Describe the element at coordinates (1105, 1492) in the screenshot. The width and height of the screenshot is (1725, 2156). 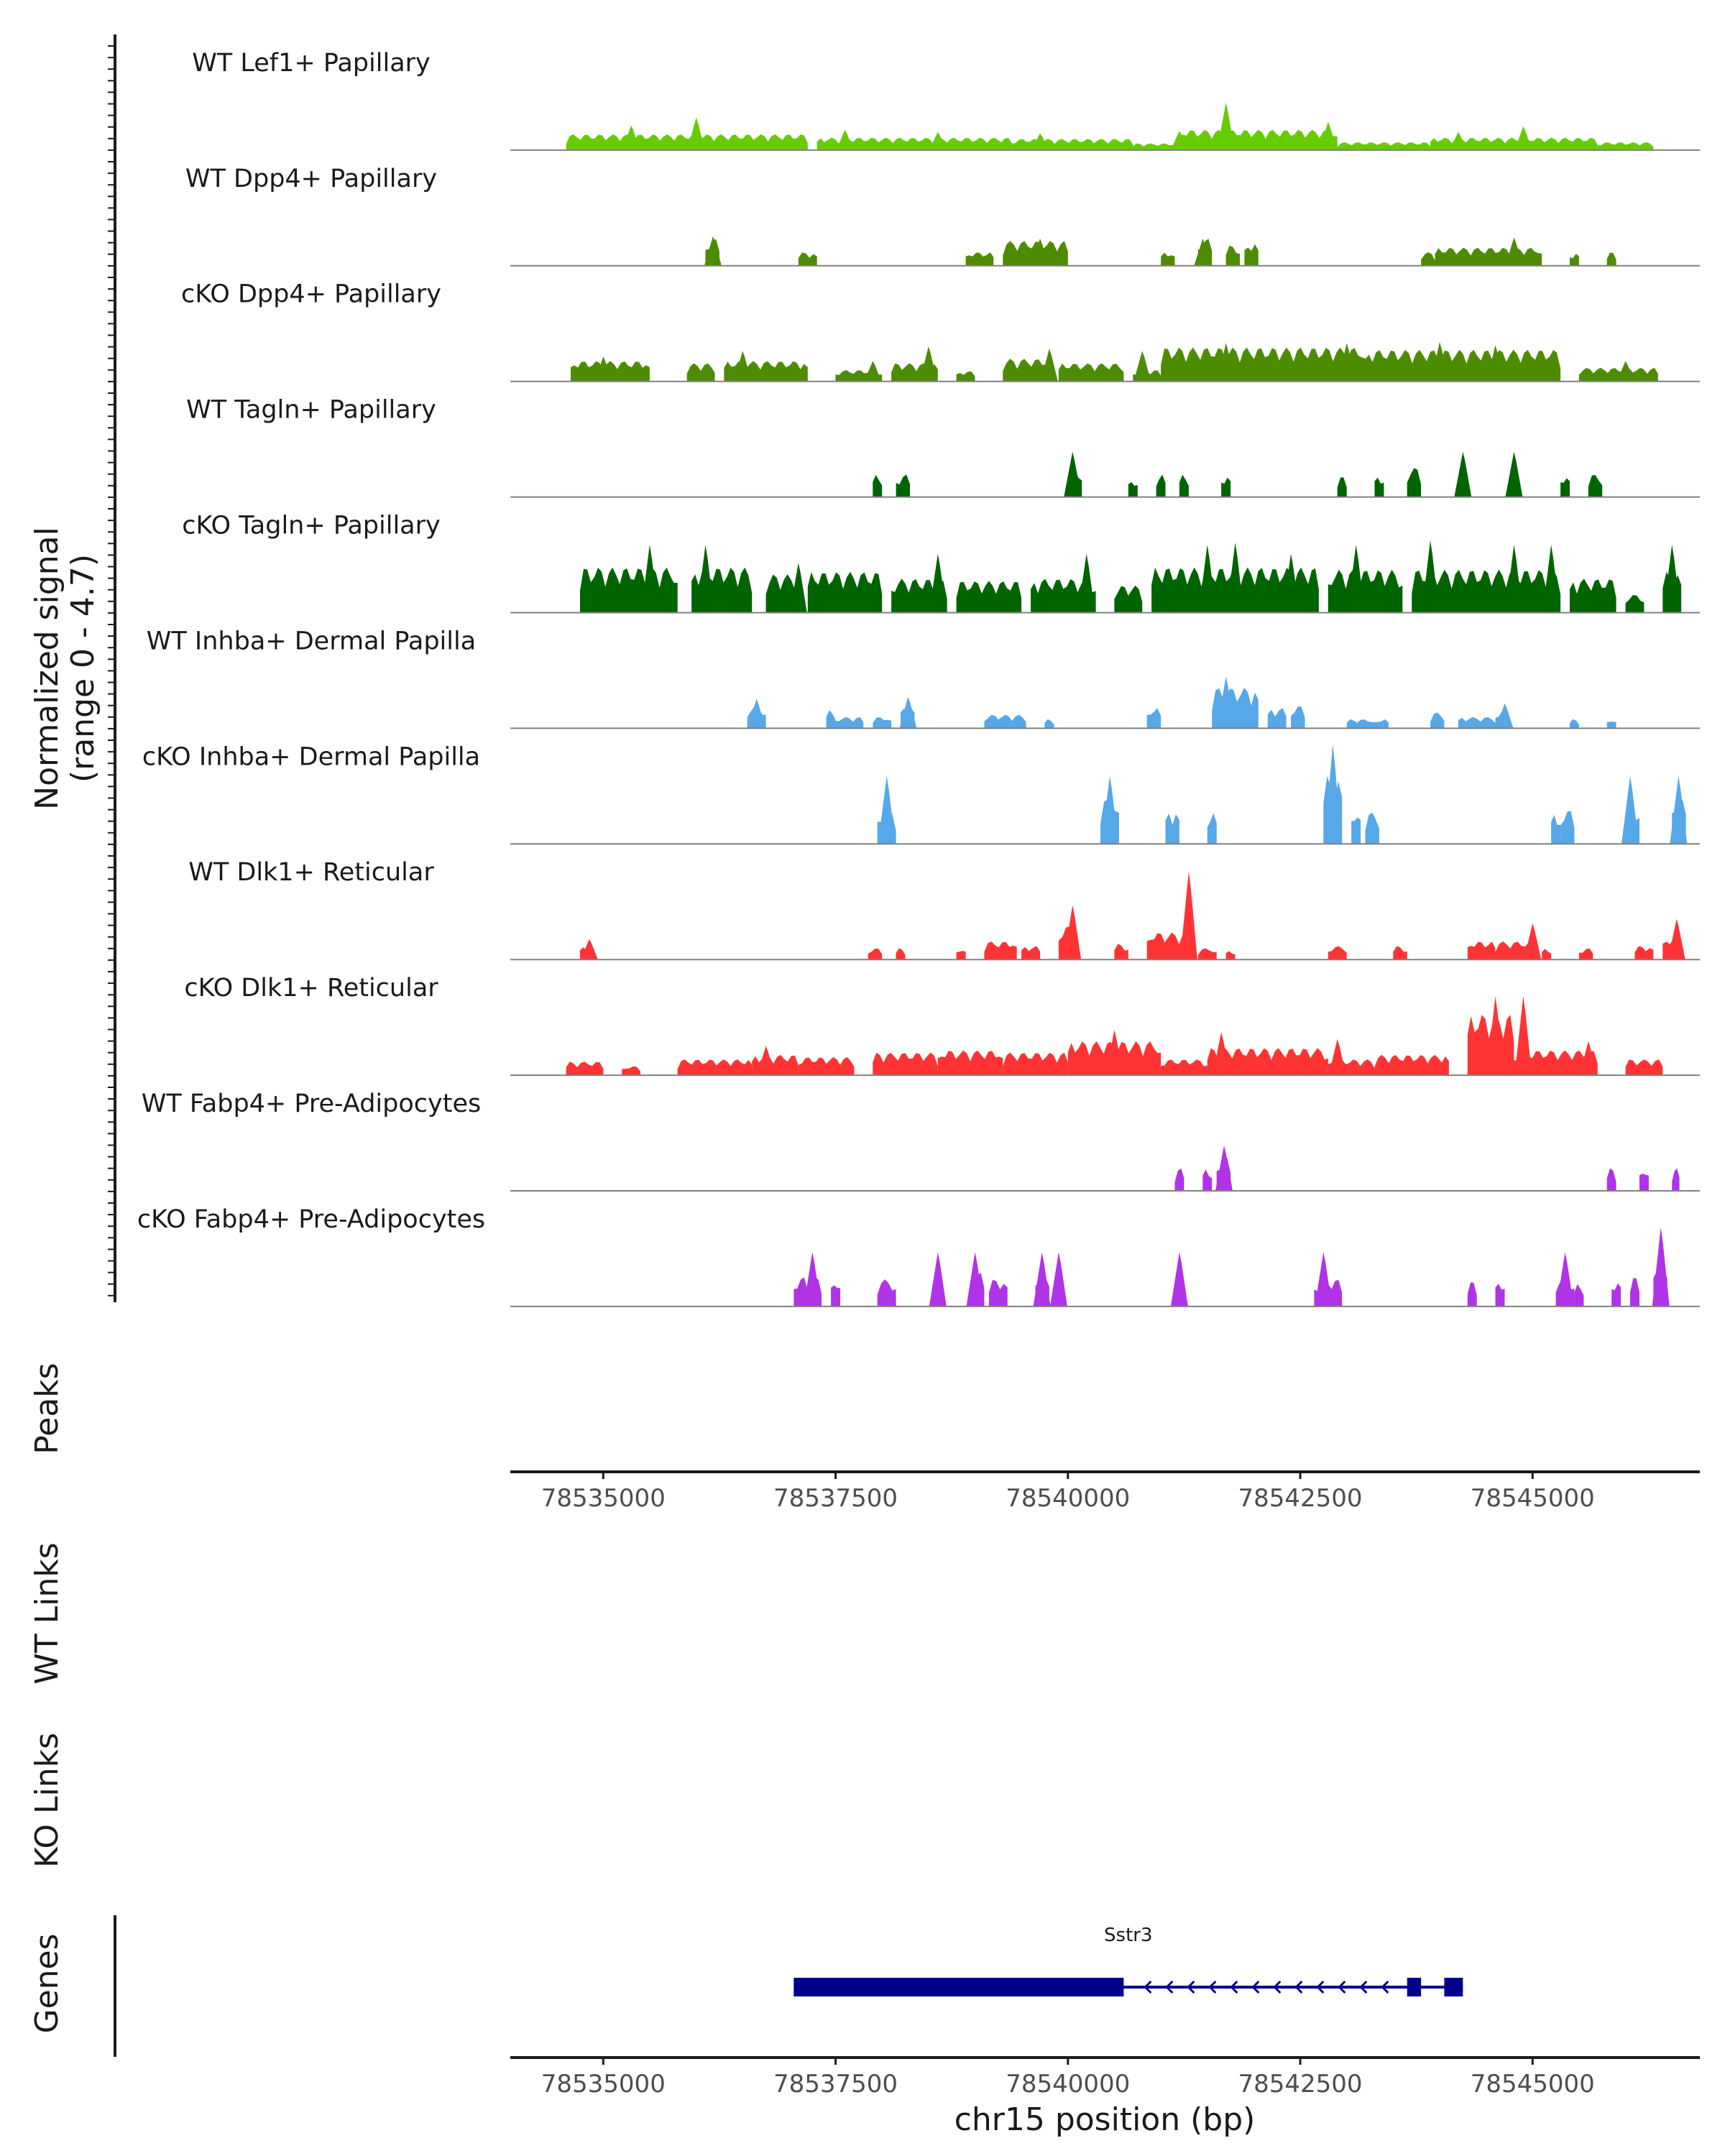
I see `x-axis-top: 78535000 78537500 78540000 78542500 78545000` at that location.